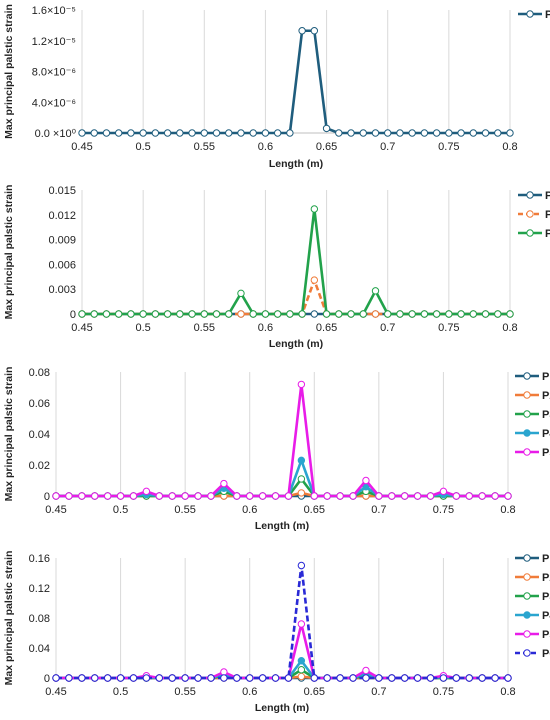 This screenshot has height=720, width=550. I want to click on y-tick-label: 0.015, so click(62, 191).